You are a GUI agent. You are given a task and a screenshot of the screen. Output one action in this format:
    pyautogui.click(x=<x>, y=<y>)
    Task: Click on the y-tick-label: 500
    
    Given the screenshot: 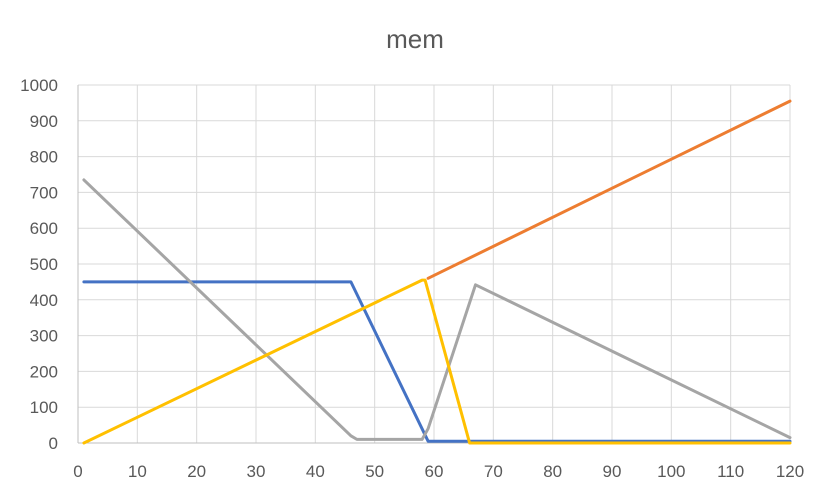 What is the action you would take?
    pyautogui.click(x=44, y=264)
    